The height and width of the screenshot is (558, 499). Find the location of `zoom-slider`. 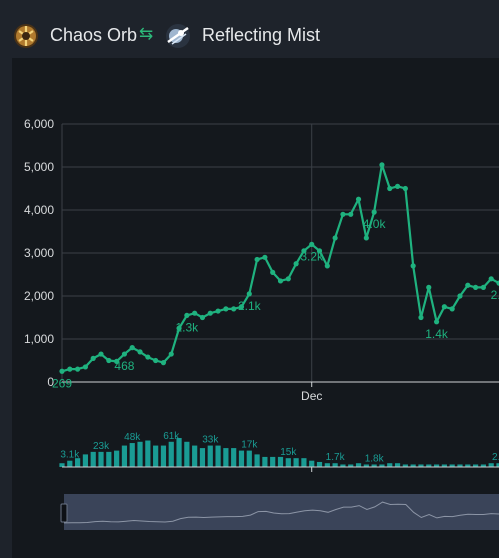

zoom-slider is located at coordinates (279, 512).